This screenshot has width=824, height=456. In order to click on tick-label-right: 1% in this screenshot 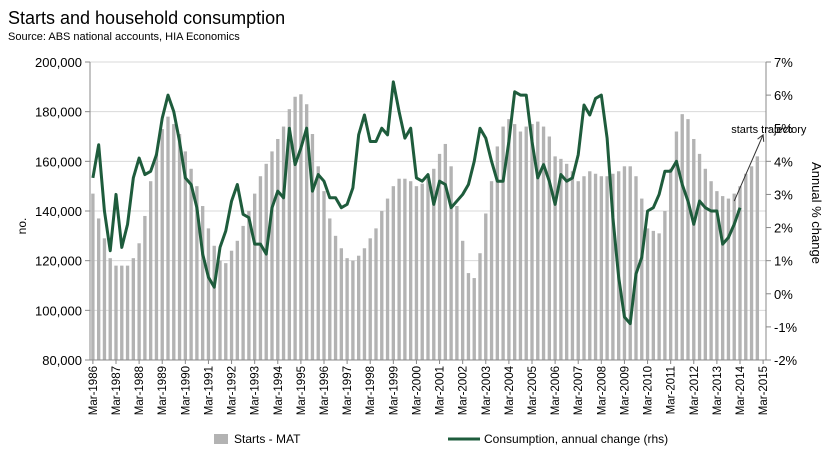, I will do `click(783, 261)`.